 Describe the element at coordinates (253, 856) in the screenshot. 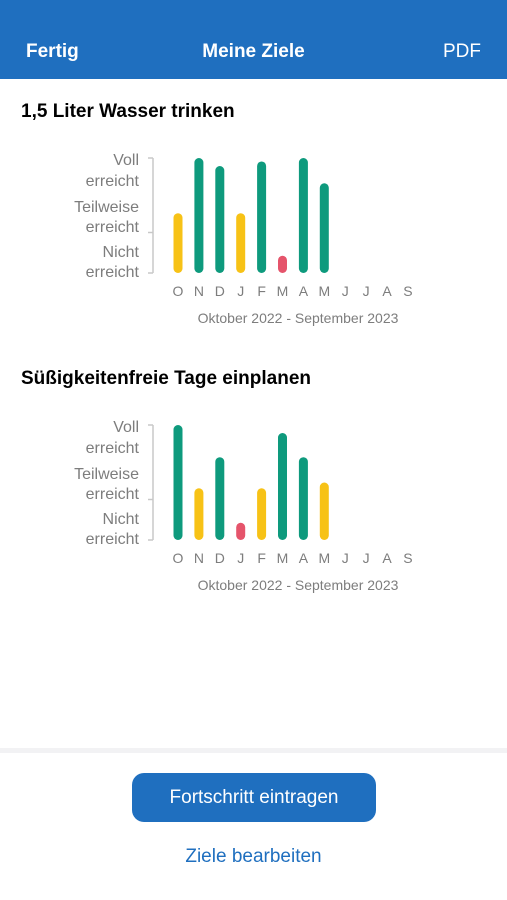

I see `edit-goals-link: Ziele bearbeiten` at that location.